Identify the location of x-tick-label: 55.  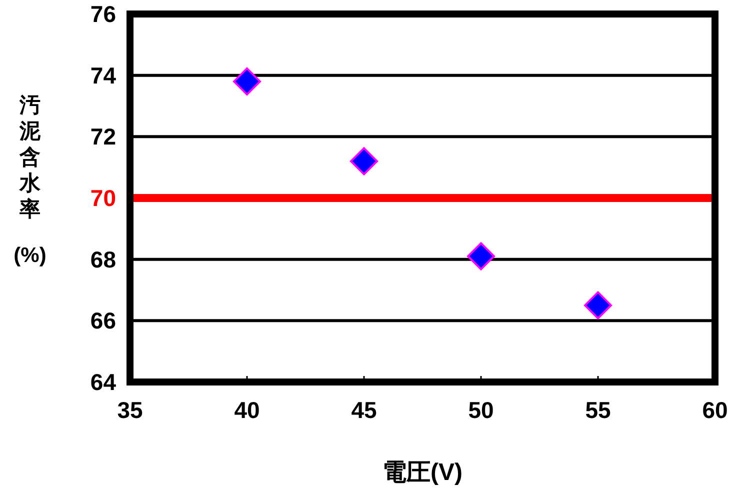
(598, 410).